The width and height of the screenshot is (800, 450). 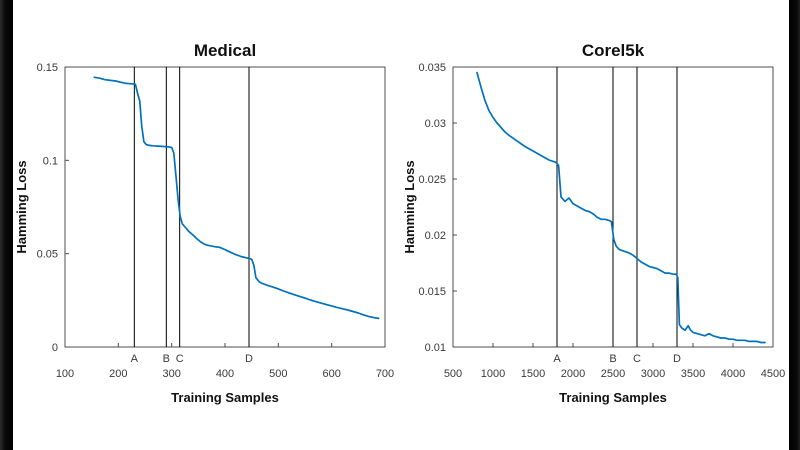 I want to click on y-tick-label: 0.1, so click(x=50, y=161).